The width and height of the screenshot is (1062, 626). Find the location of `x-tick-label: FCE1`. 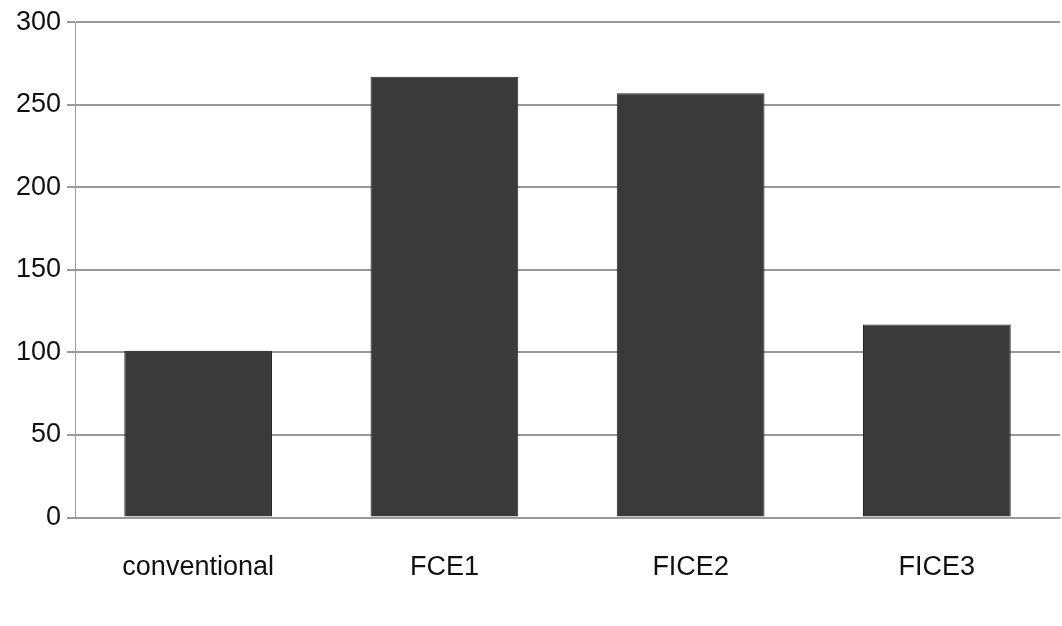

x-tick-label: FCE1 is located at coordinates (444, 566).